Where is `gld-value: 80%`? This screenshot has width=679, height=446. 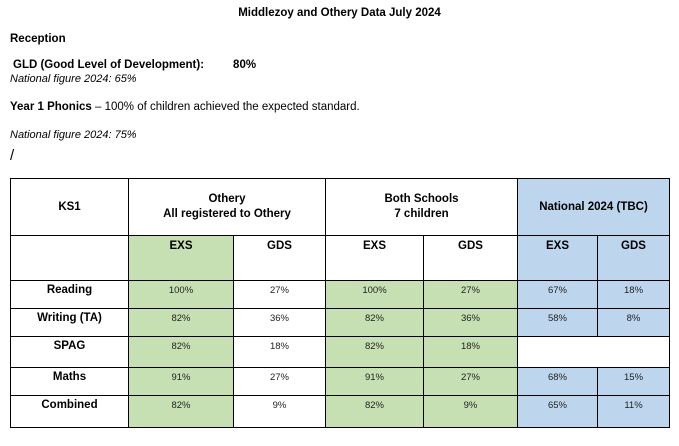 gld-value: 80% is located at coordinates (245, 65).